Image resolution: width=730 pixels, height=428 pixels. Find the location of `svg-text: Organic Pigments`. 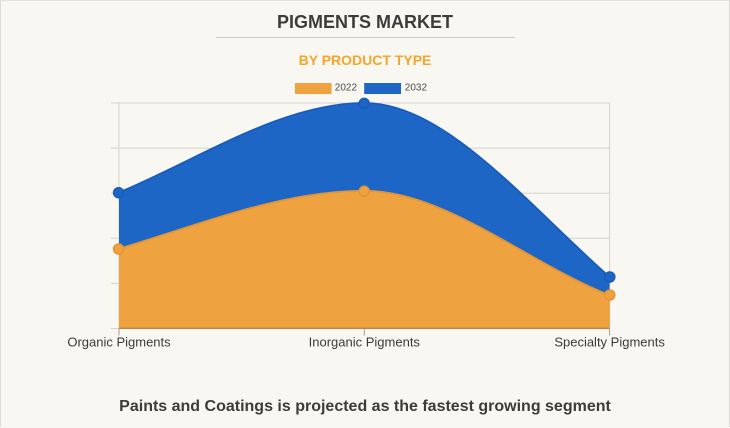

svg-text: Organic Pigments is located at coordinates (119, 342).